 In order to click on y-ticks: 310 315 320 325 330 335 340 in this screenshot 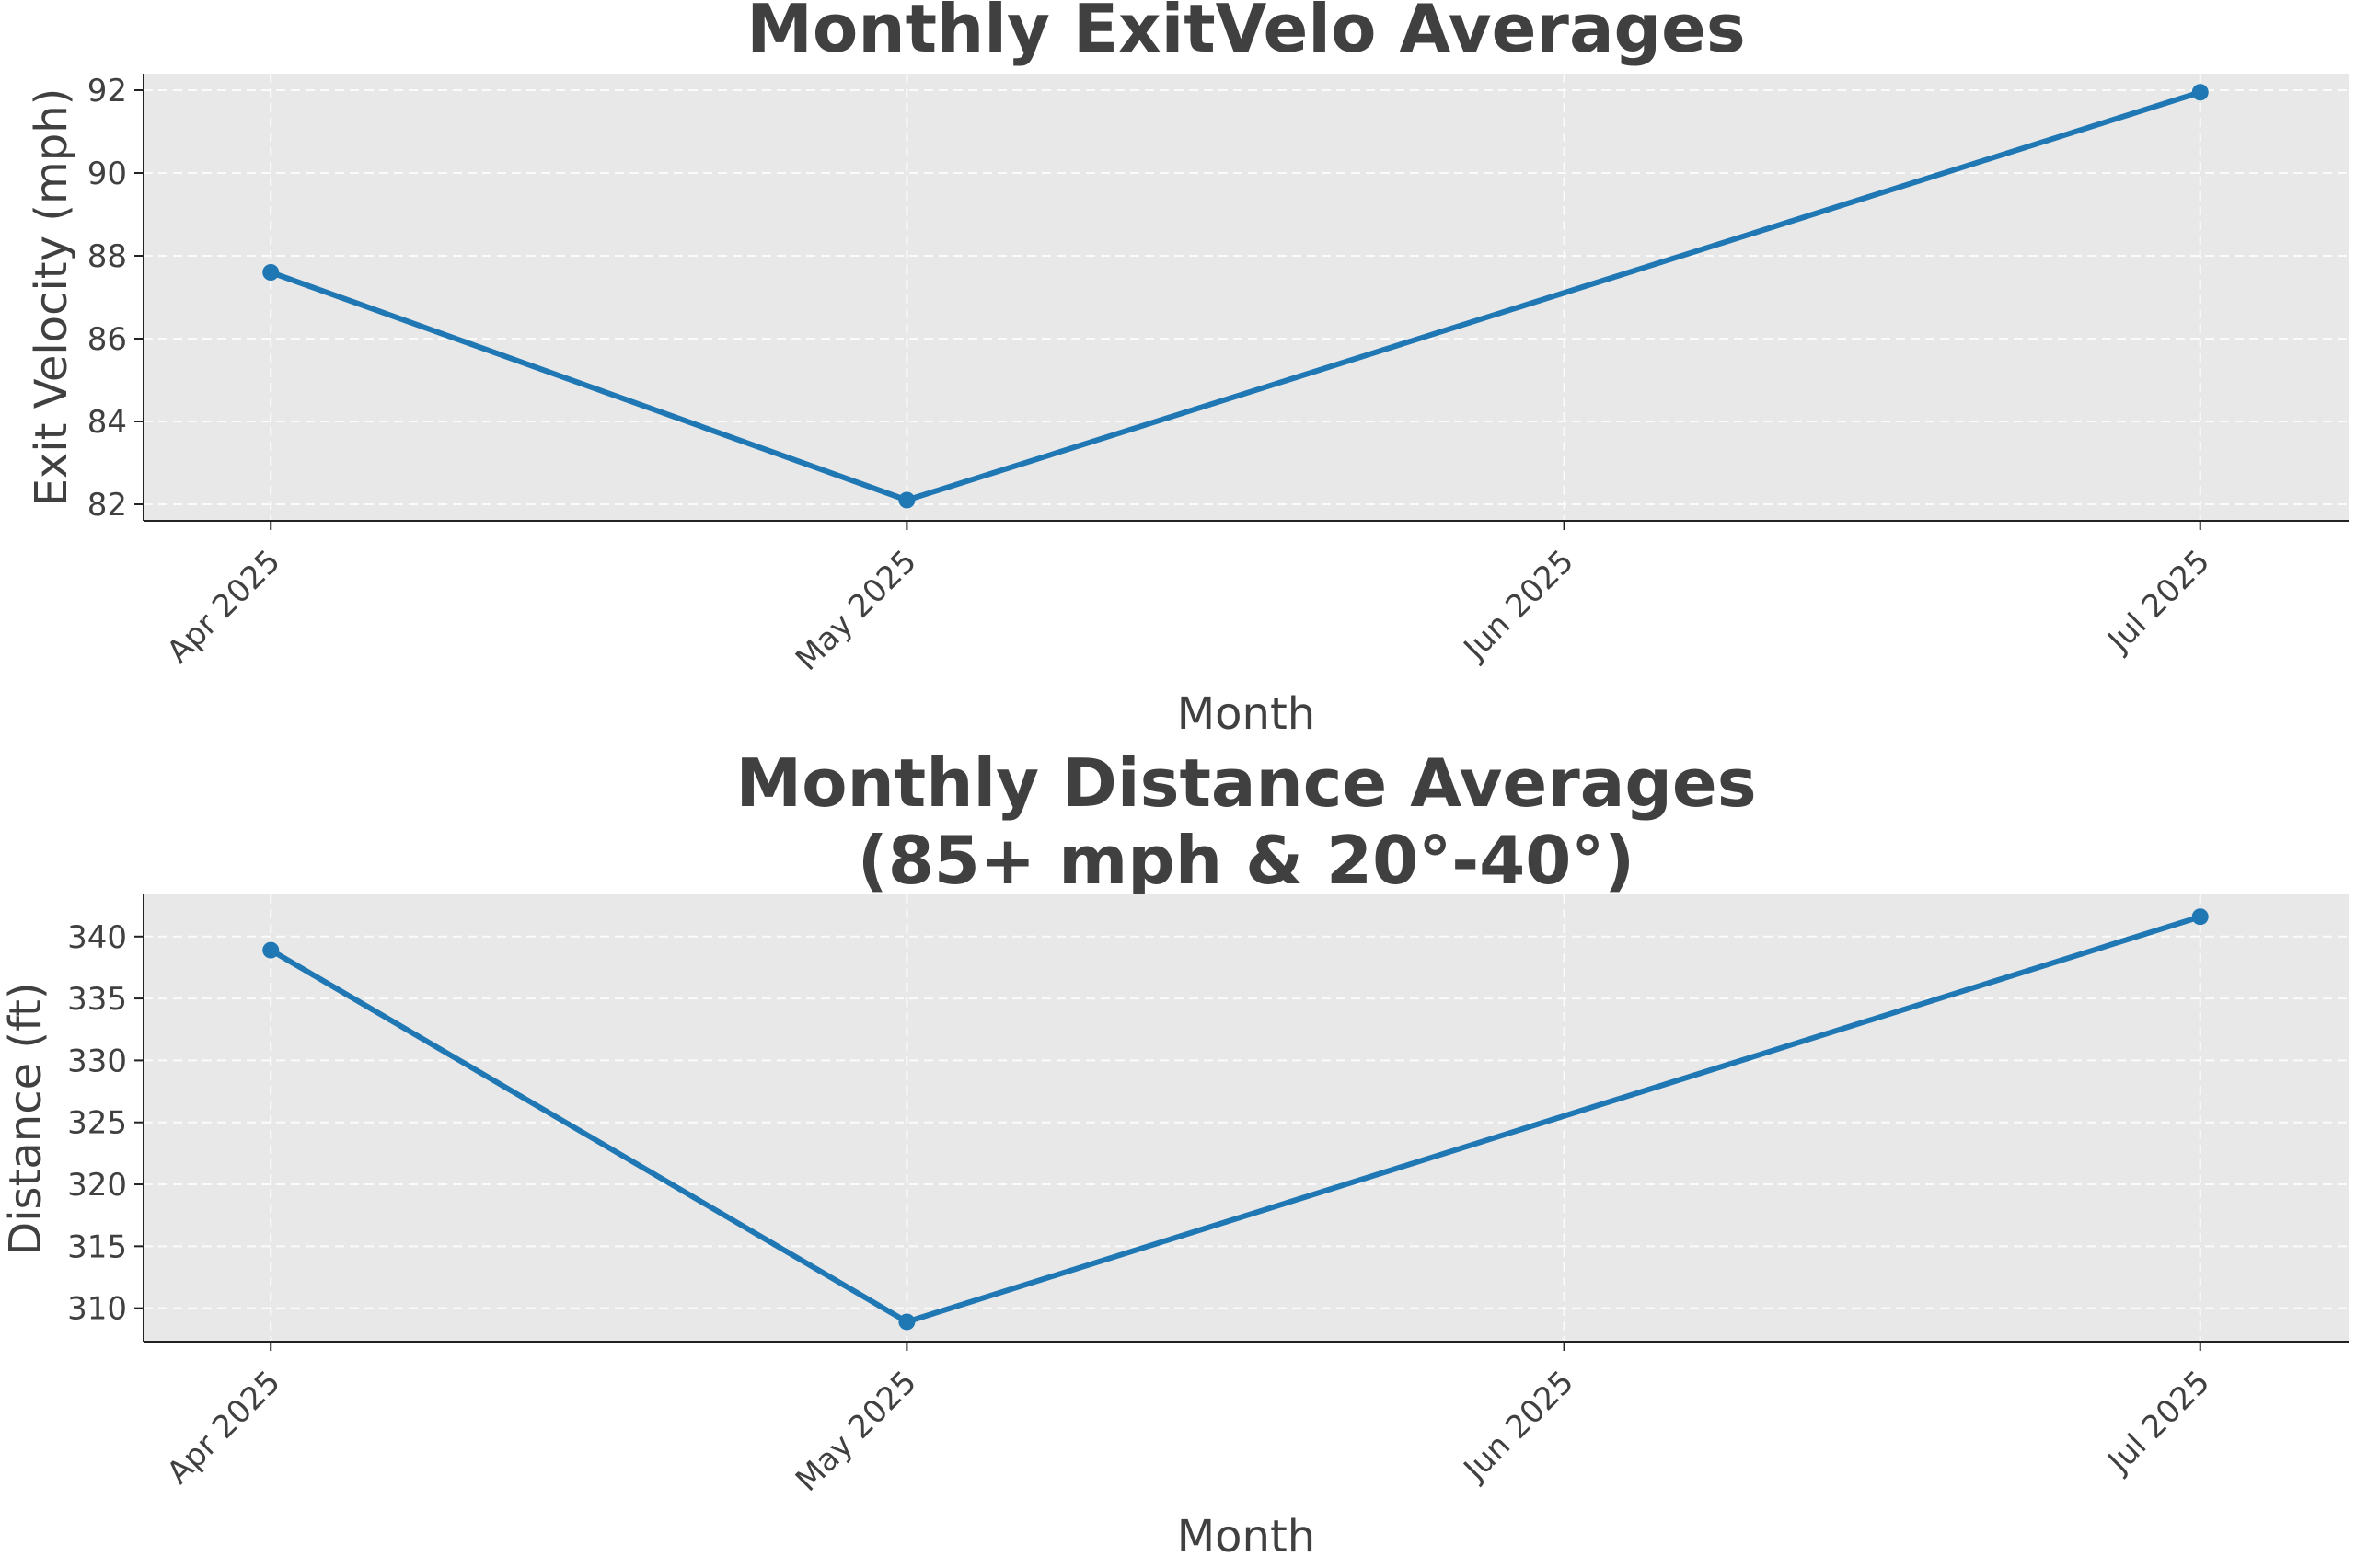, I will do `click(105, 1123)`.